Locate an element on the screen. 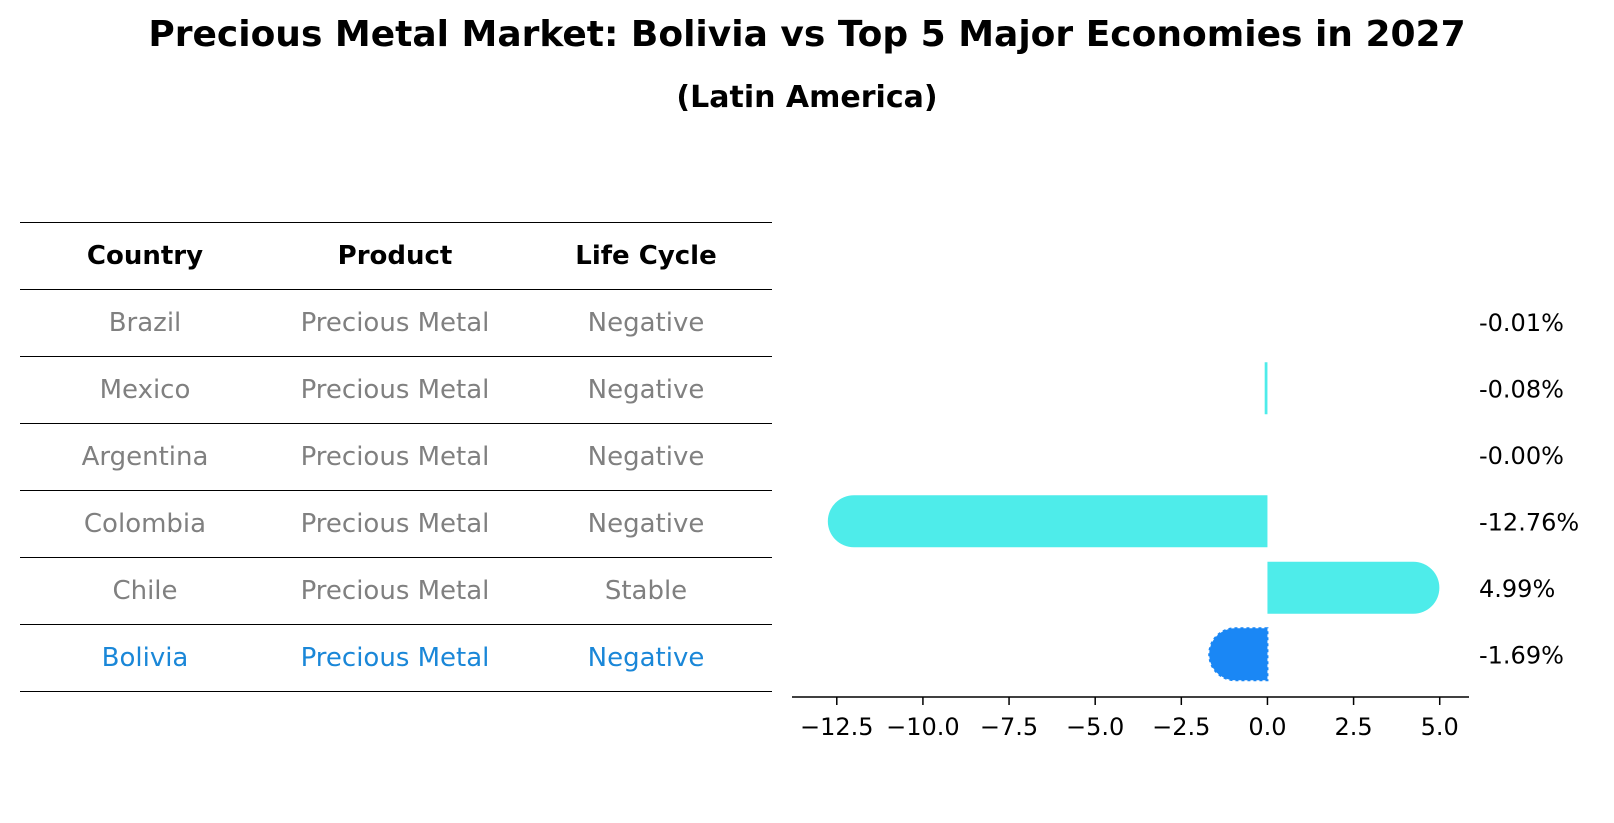  x-tick-label: 2.5 is located at coordinates (1353, 727).